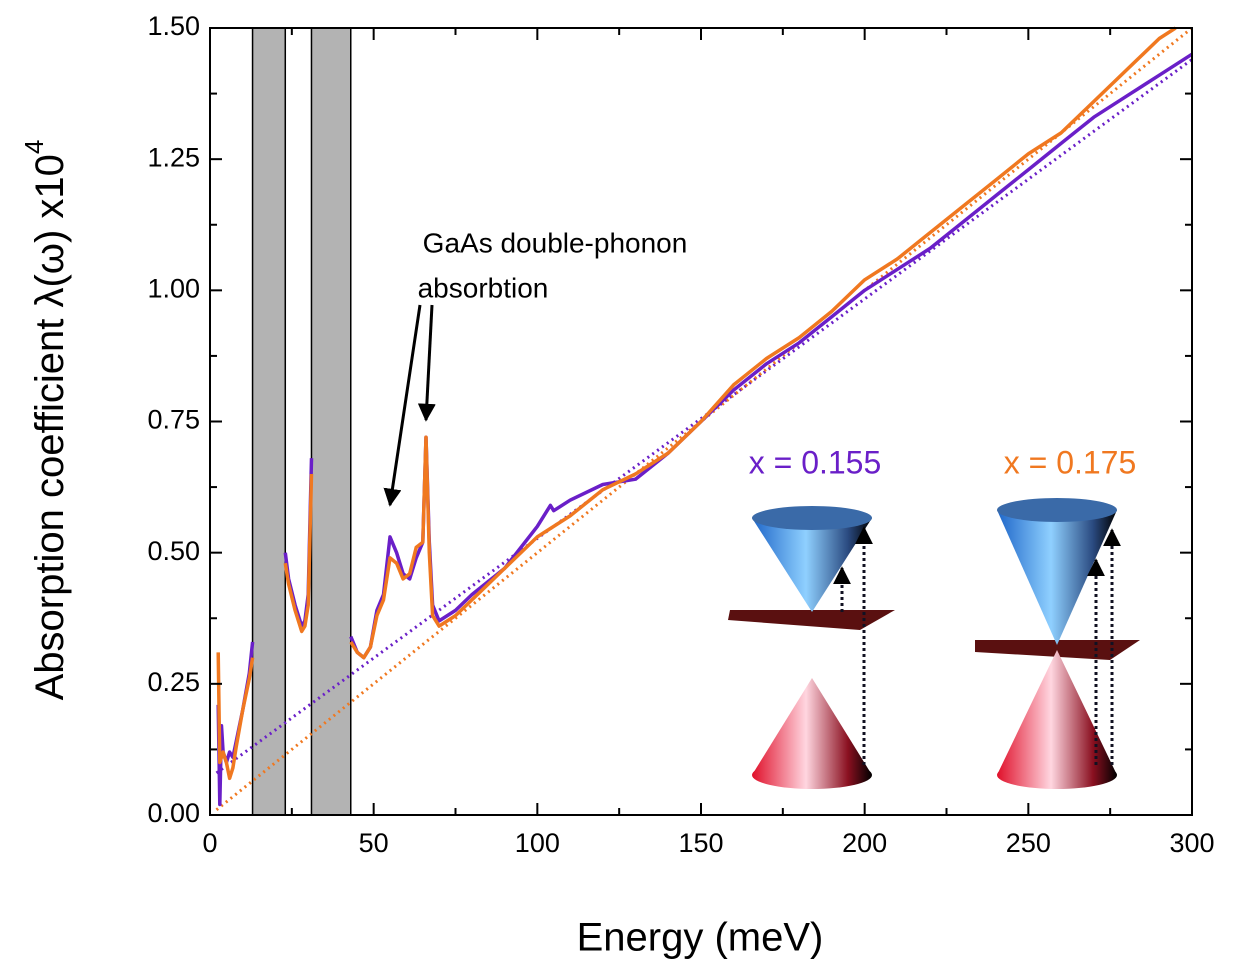 This screenshot has height=967, width=1234. What do you see at coordinates (173, 26) in the screenshot?
I see `y-tick-label: 1.50` at bounding box center [173, 26].